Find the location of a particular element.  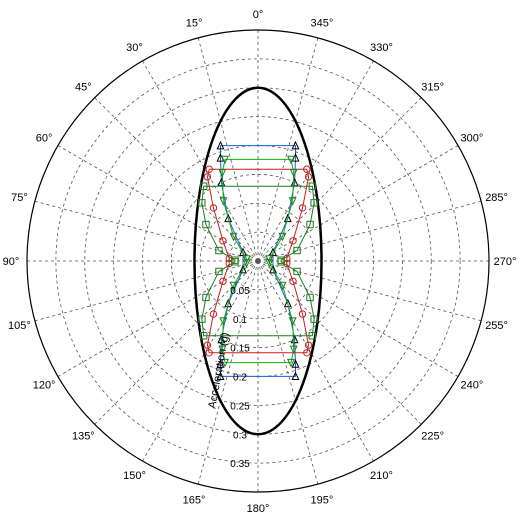

angle-tick-label: 210° is located at coordinates (381, 476).